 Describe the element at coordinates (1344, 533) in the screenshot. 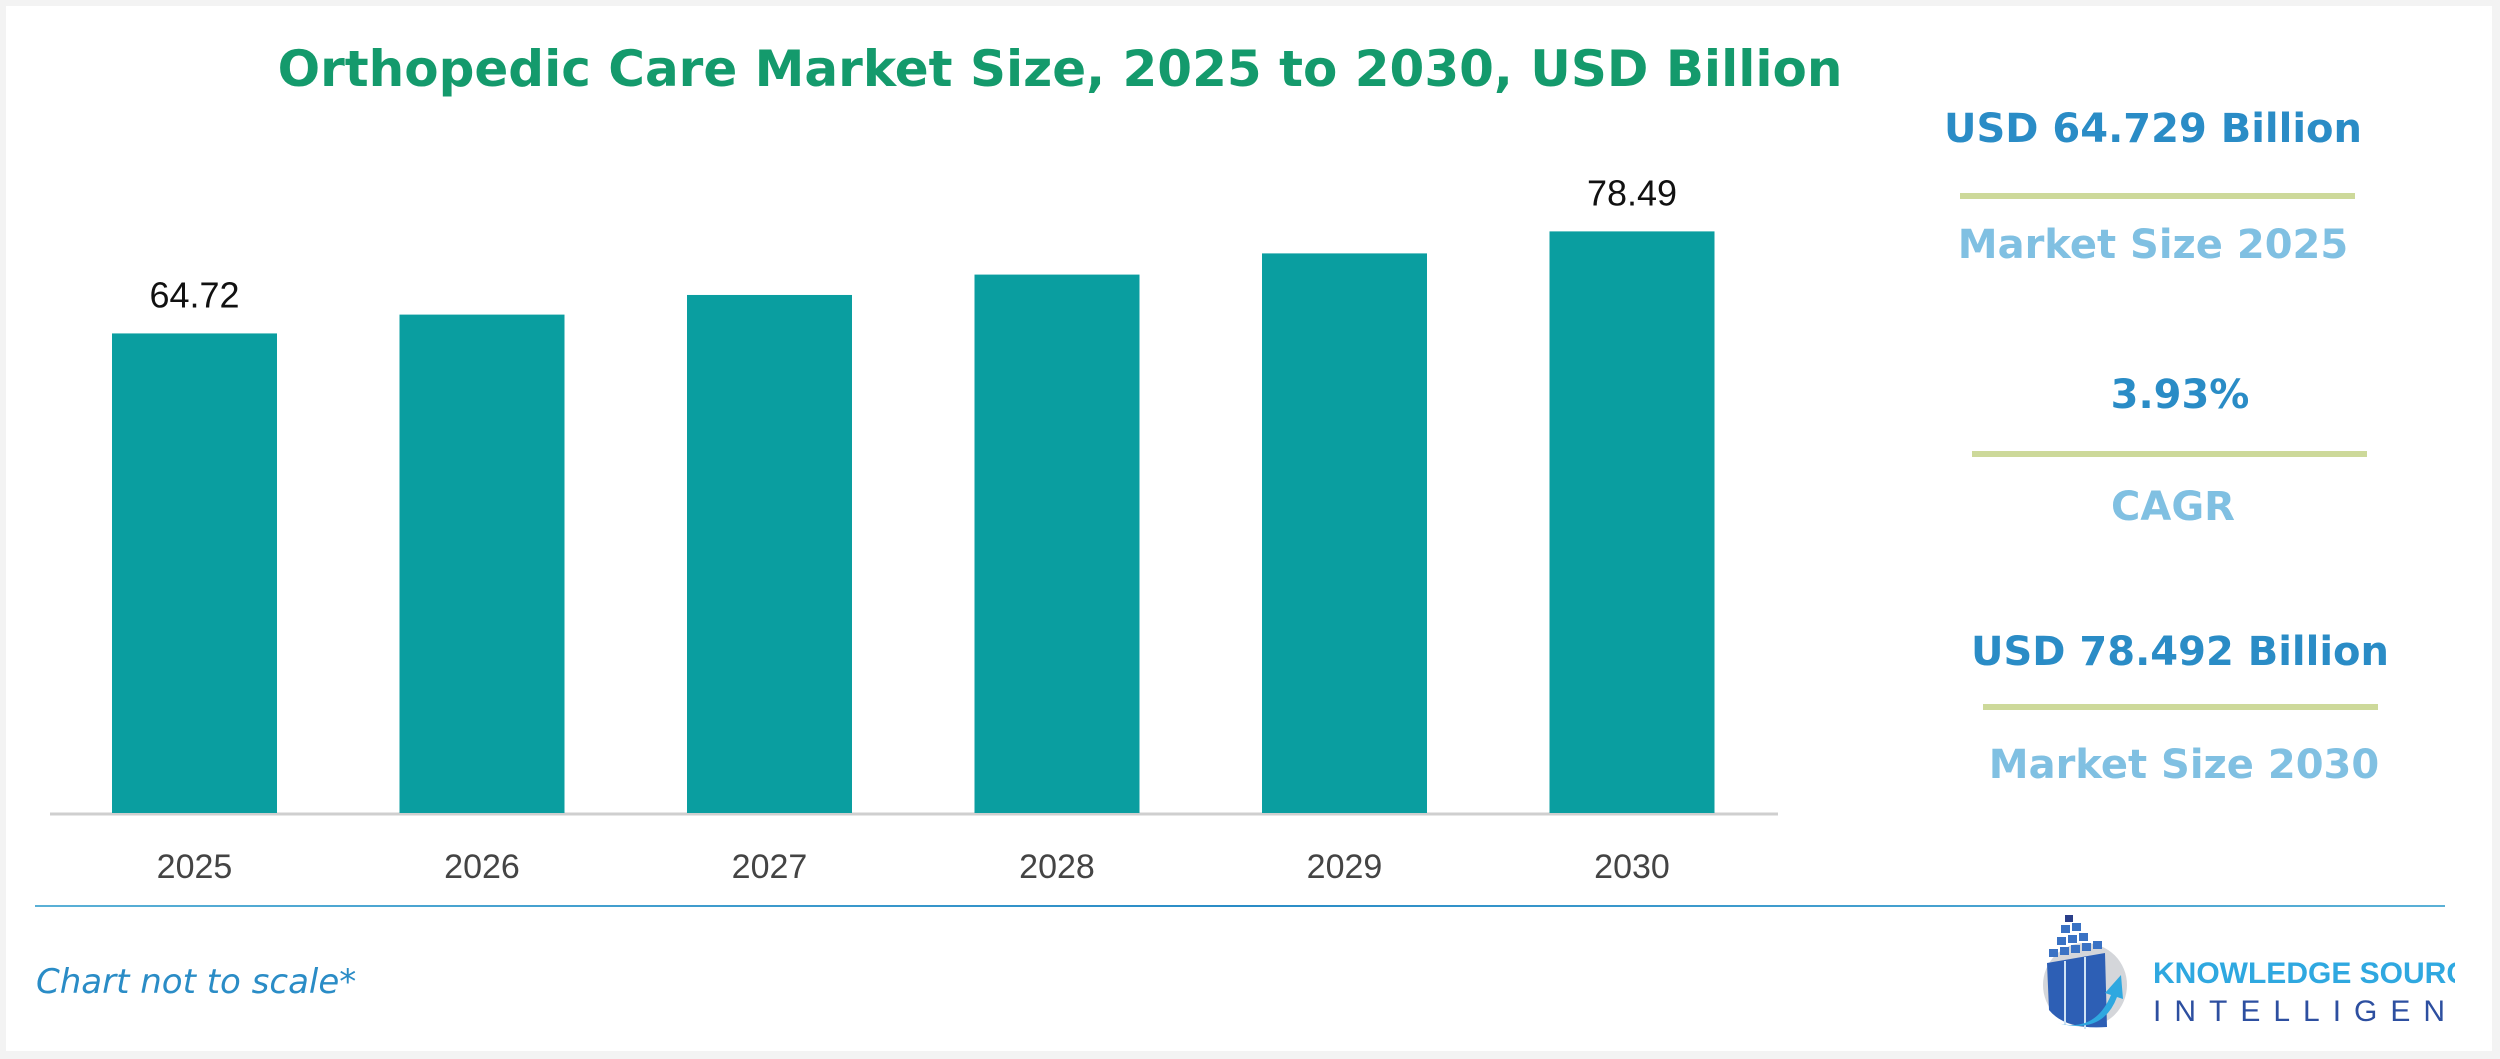

I see `bar-2029` at that location.